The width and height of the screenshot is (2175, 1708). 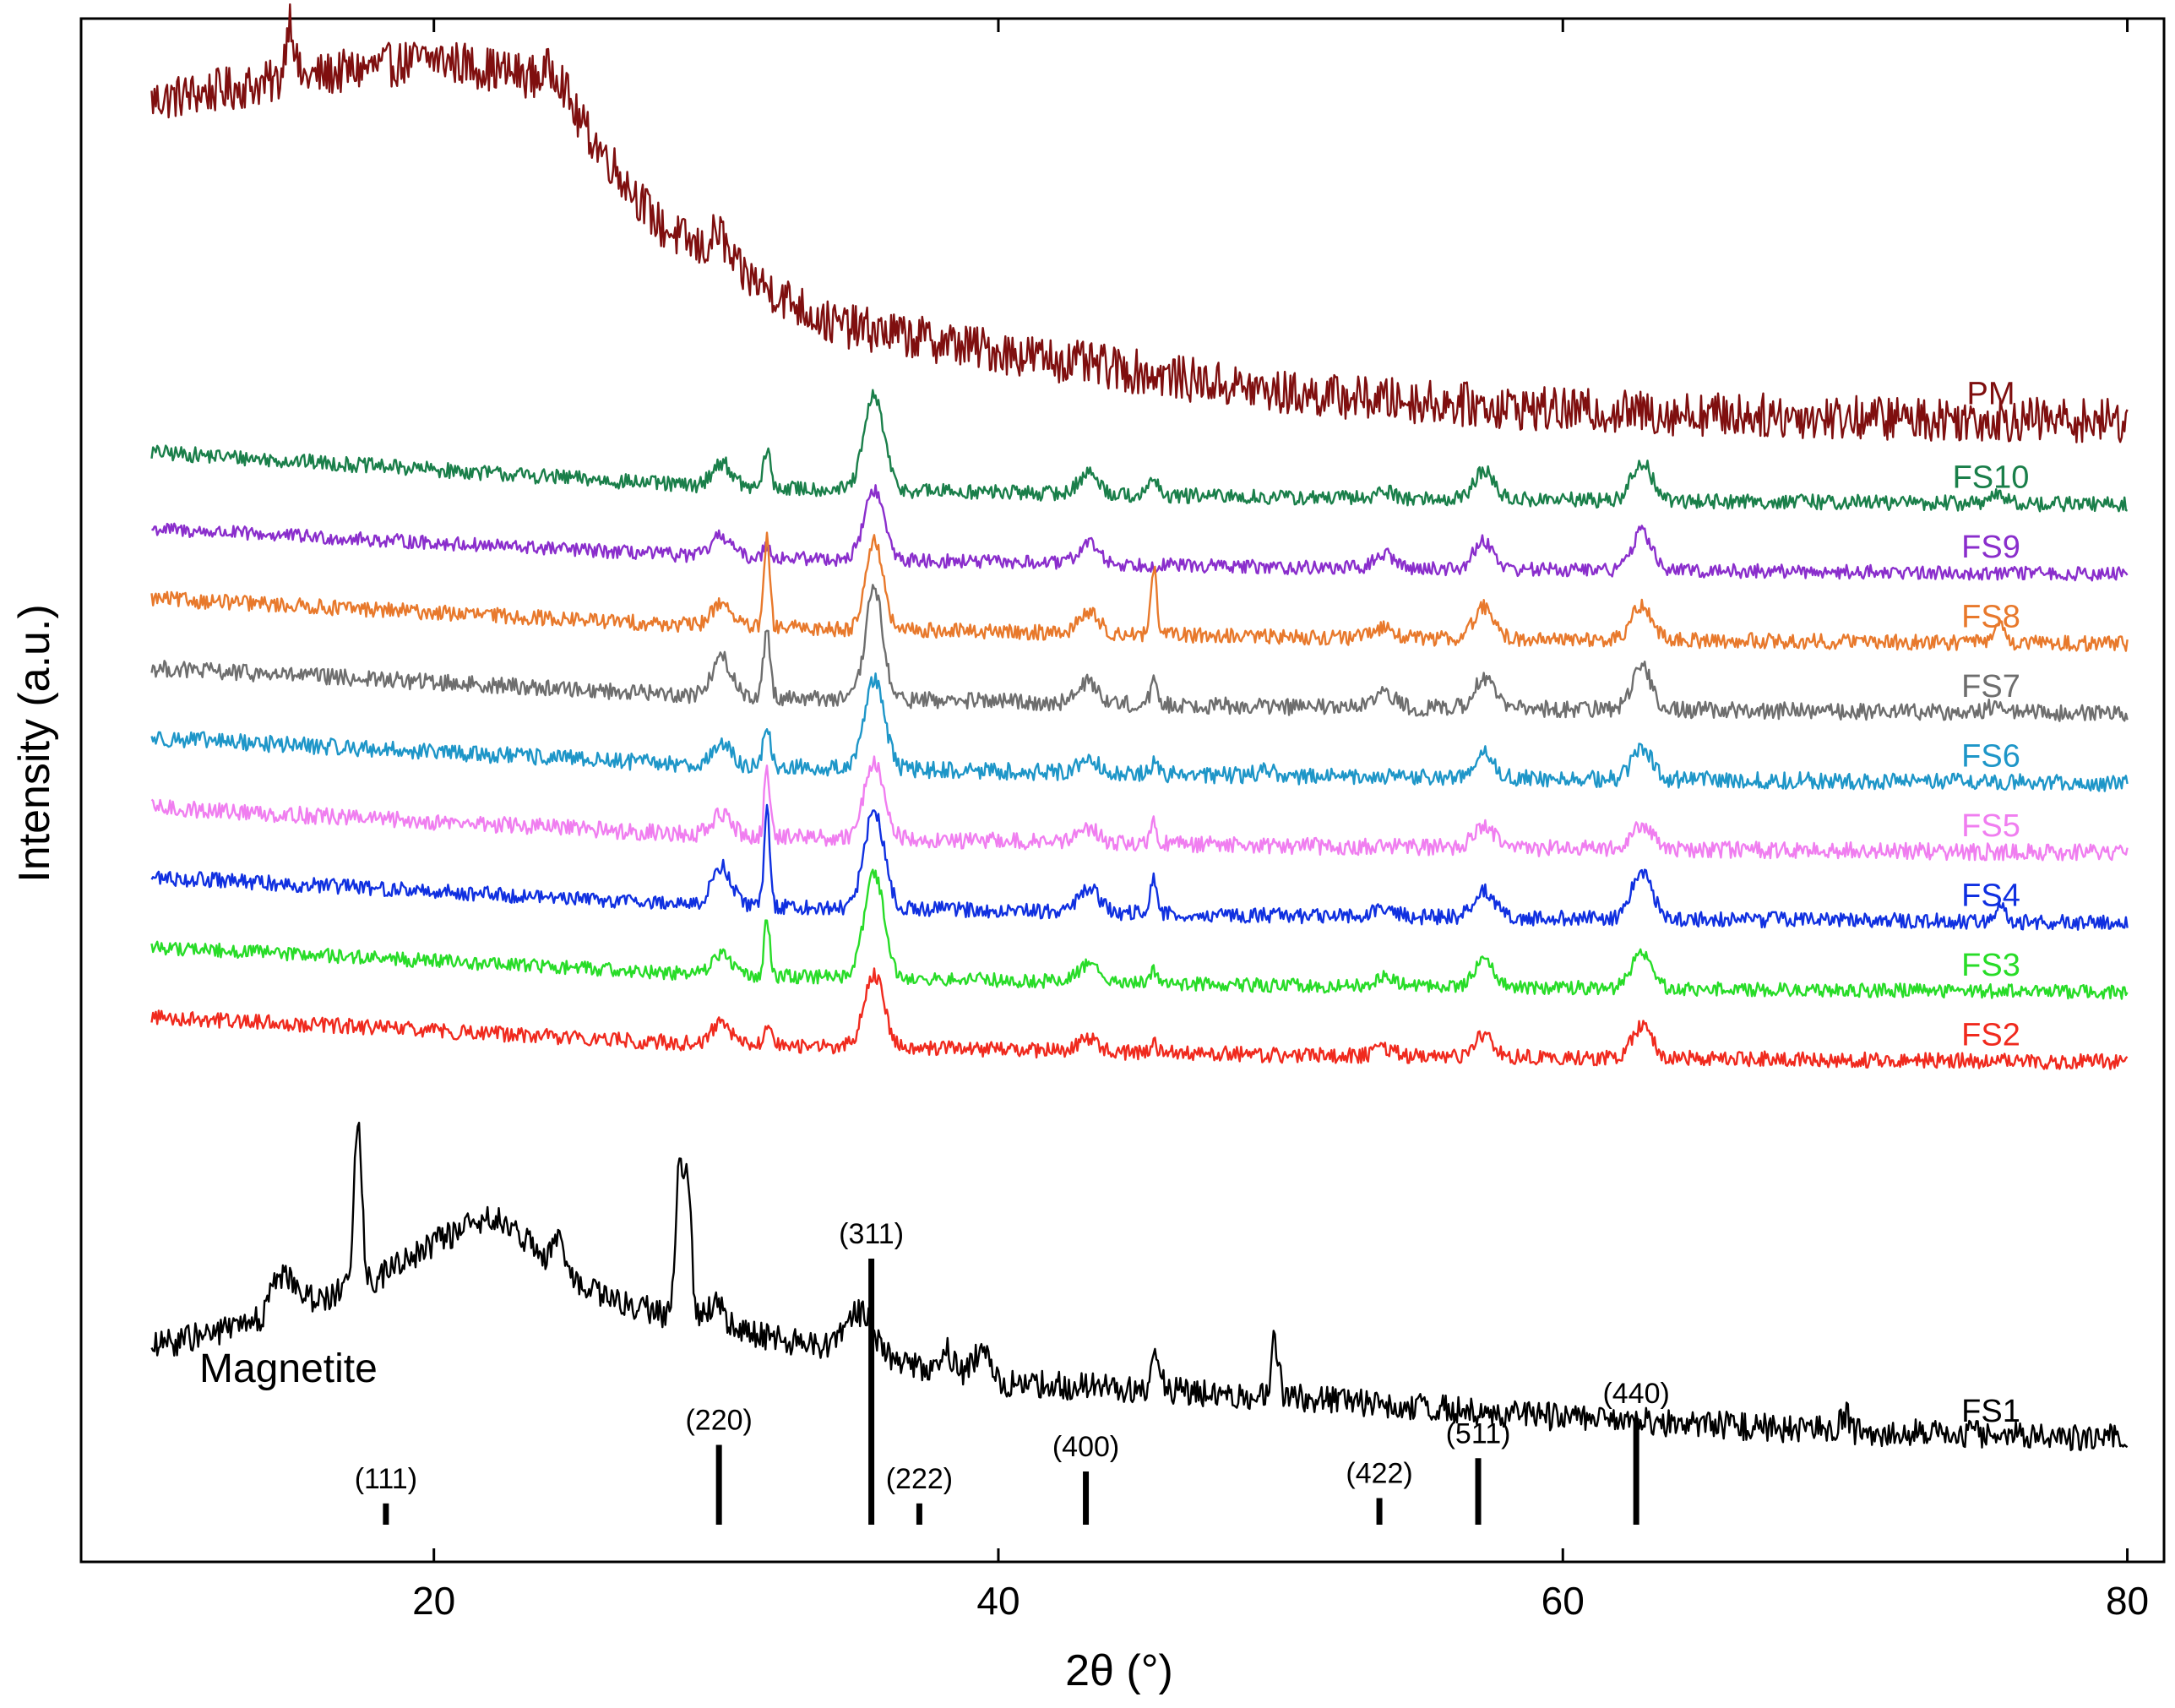 What do you see at coordinates (718, 1421) in the screenshot?
I see `reference-hkl-label: (220)` at bounding box center [718, 1421].